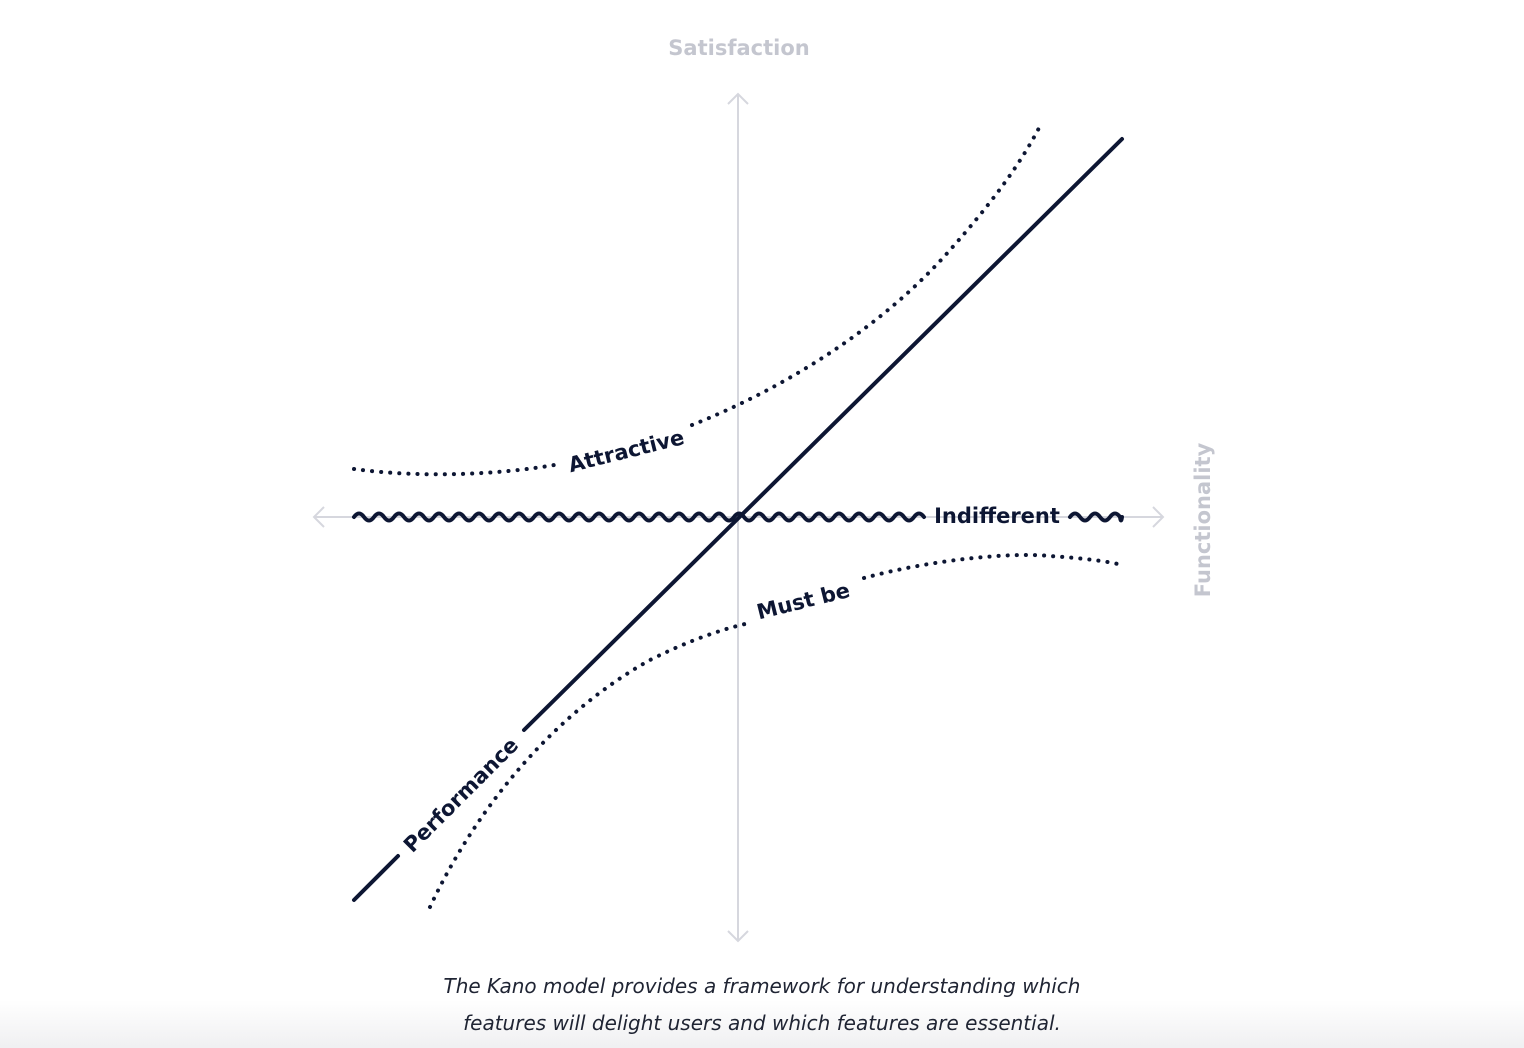 The image size is (1524, 1048). I want to click on must-be-label: Must be, so click(803, 601).